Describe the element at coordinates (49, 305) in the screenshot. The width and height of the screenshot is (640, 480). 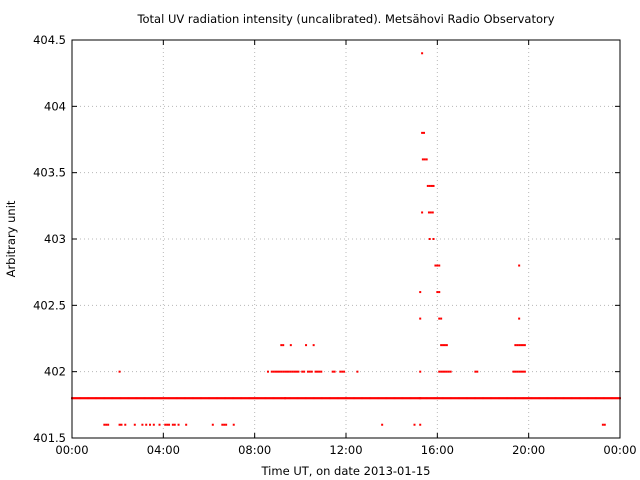
I see `y-tick-label: 402.5` at that location.